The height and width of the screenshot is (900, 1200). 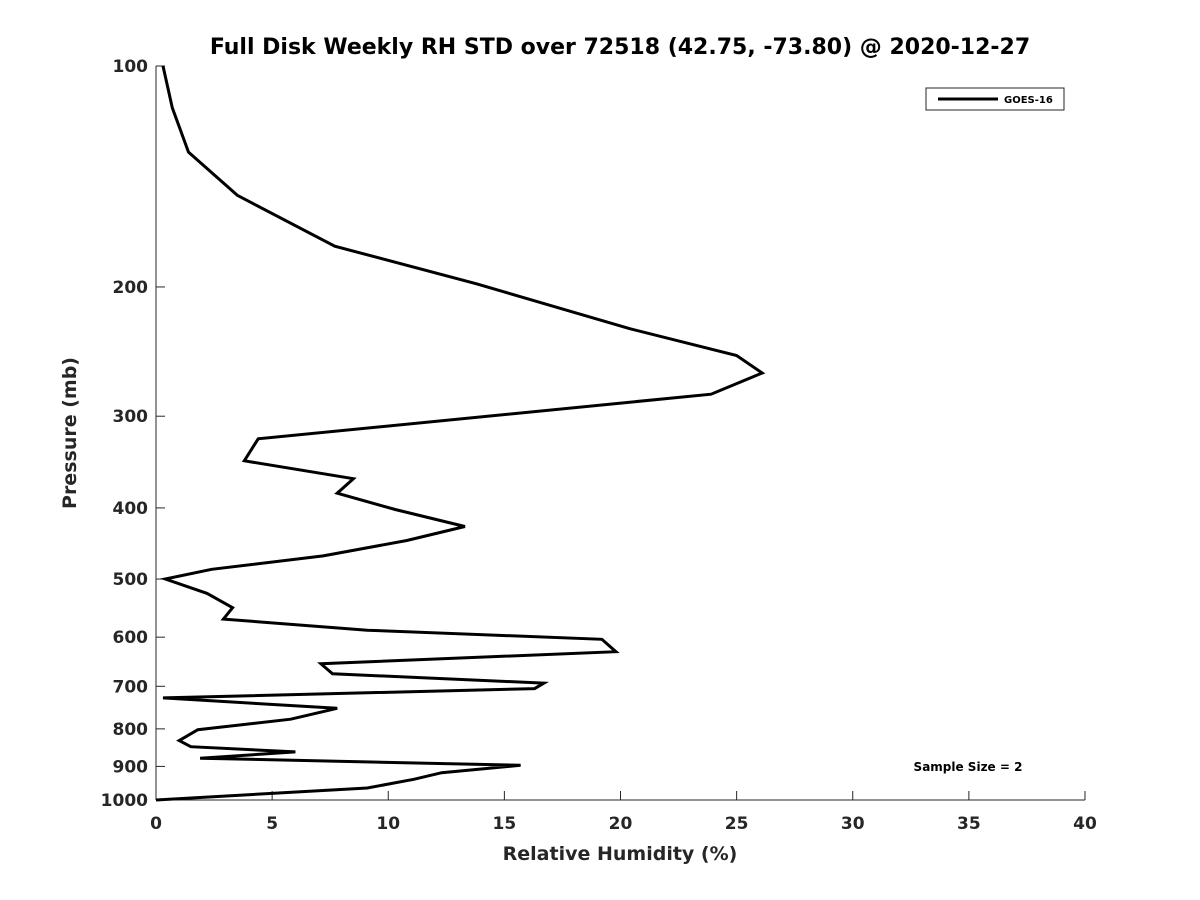 I want to click on y-axis-label: Pressure (mb), so click(x=70, y=433).